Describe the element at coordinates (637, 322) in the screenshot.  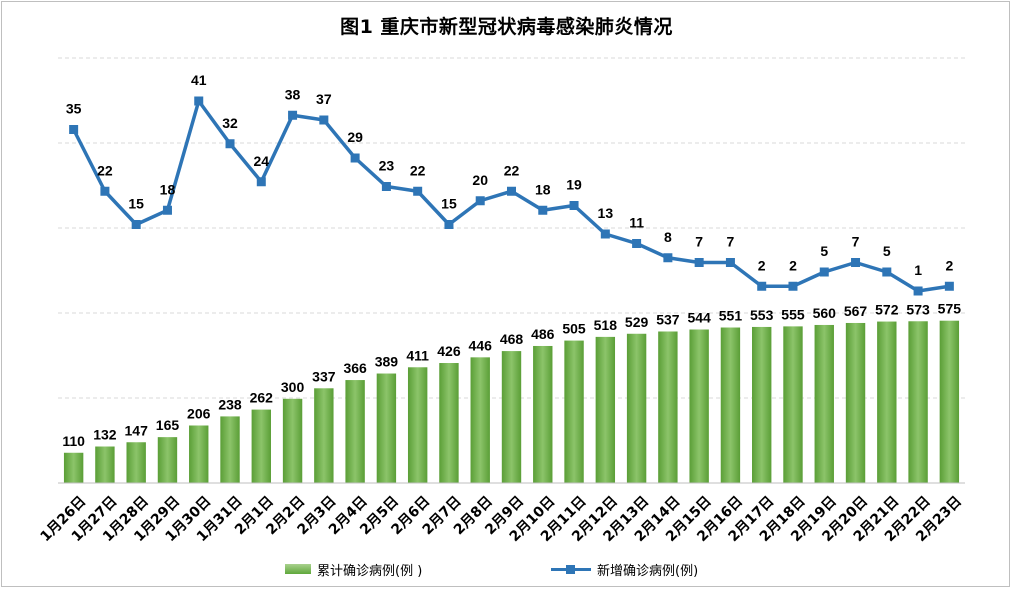
I see `bar-value-label: 529` at that location.